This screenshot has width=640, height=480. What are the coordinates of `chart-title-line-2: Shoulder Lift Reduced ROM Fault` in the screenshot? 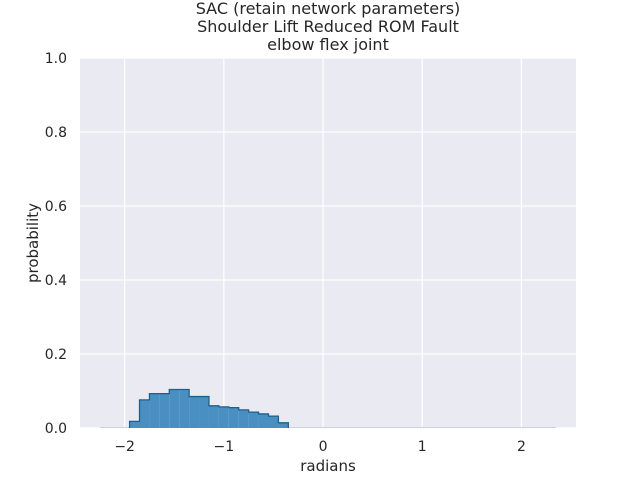 It's located at (328, 26).